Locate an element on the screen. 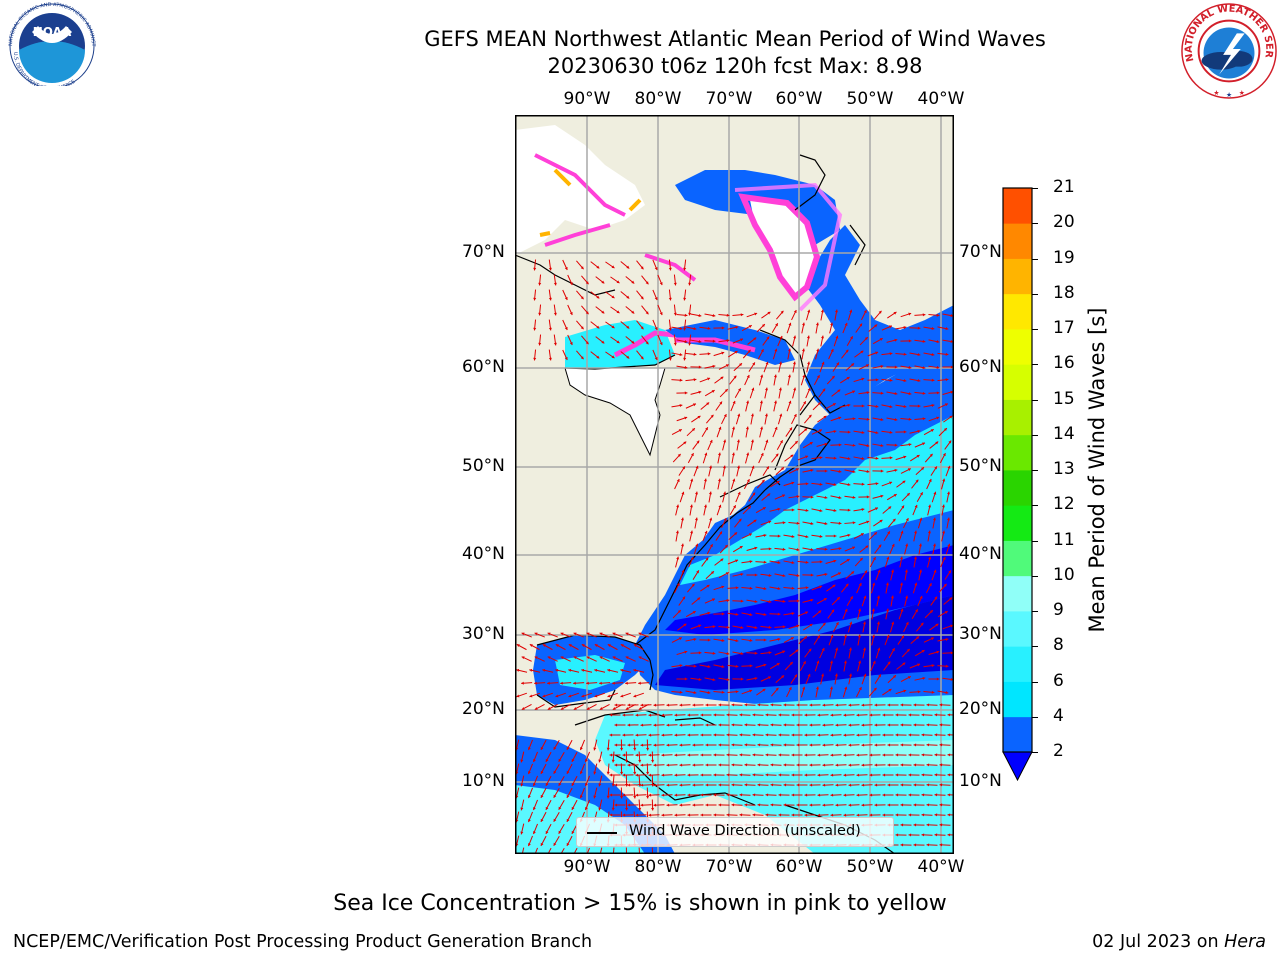 The width and height of the screenshot is (1280, 960). lat-tick-right-60n: 60°N is located at coordinates (980, 367).